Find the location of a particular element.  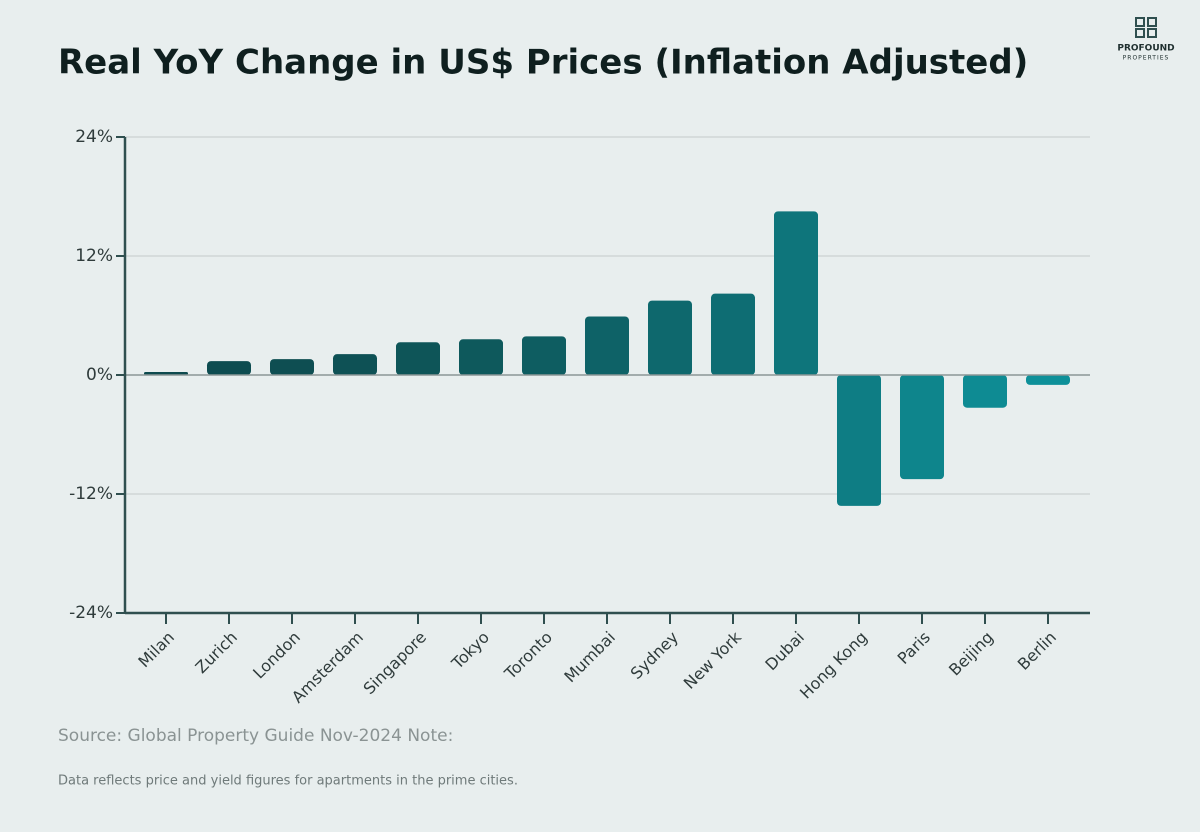

y-tick-label: 12% is located at coordinates (94, 256).